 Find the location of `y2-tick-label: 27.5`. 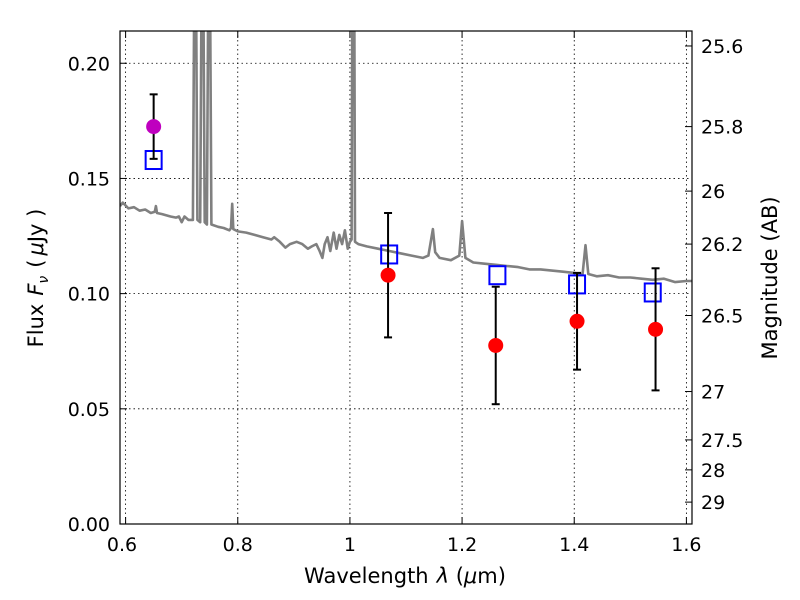

y2-tick-label: 27.5 is located at coordinates (722, 441).